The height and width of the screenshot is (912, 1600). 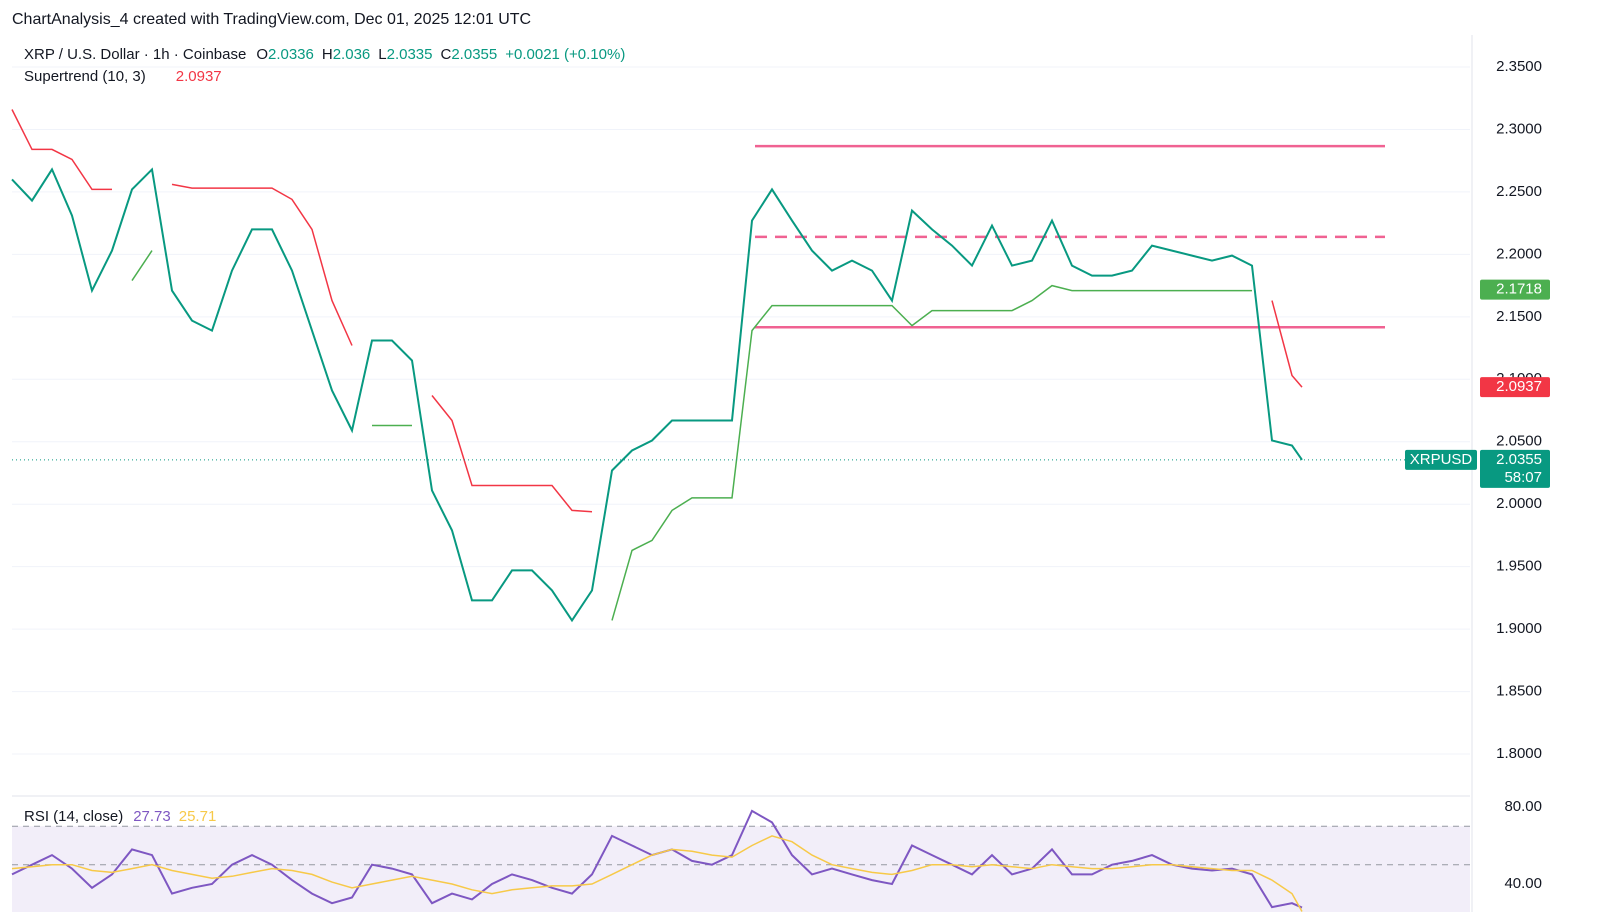 I want to click on price-badge-text: 2.1718, so click(x=1519, y=289).